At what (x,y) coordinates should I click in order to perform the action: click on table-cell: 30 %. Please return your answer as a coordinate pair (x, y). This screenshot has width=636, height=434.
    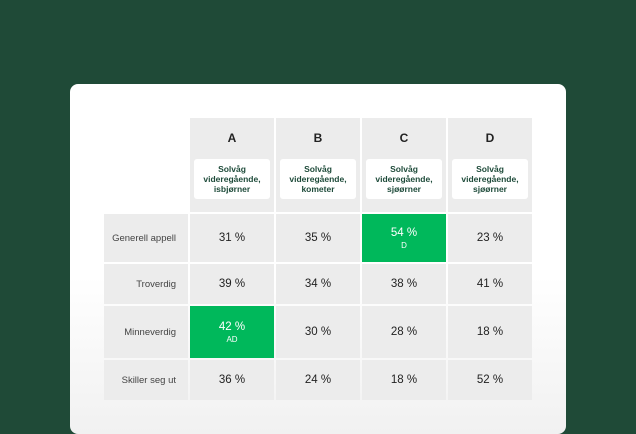
    Looking at the image, I should click on (318, 332).